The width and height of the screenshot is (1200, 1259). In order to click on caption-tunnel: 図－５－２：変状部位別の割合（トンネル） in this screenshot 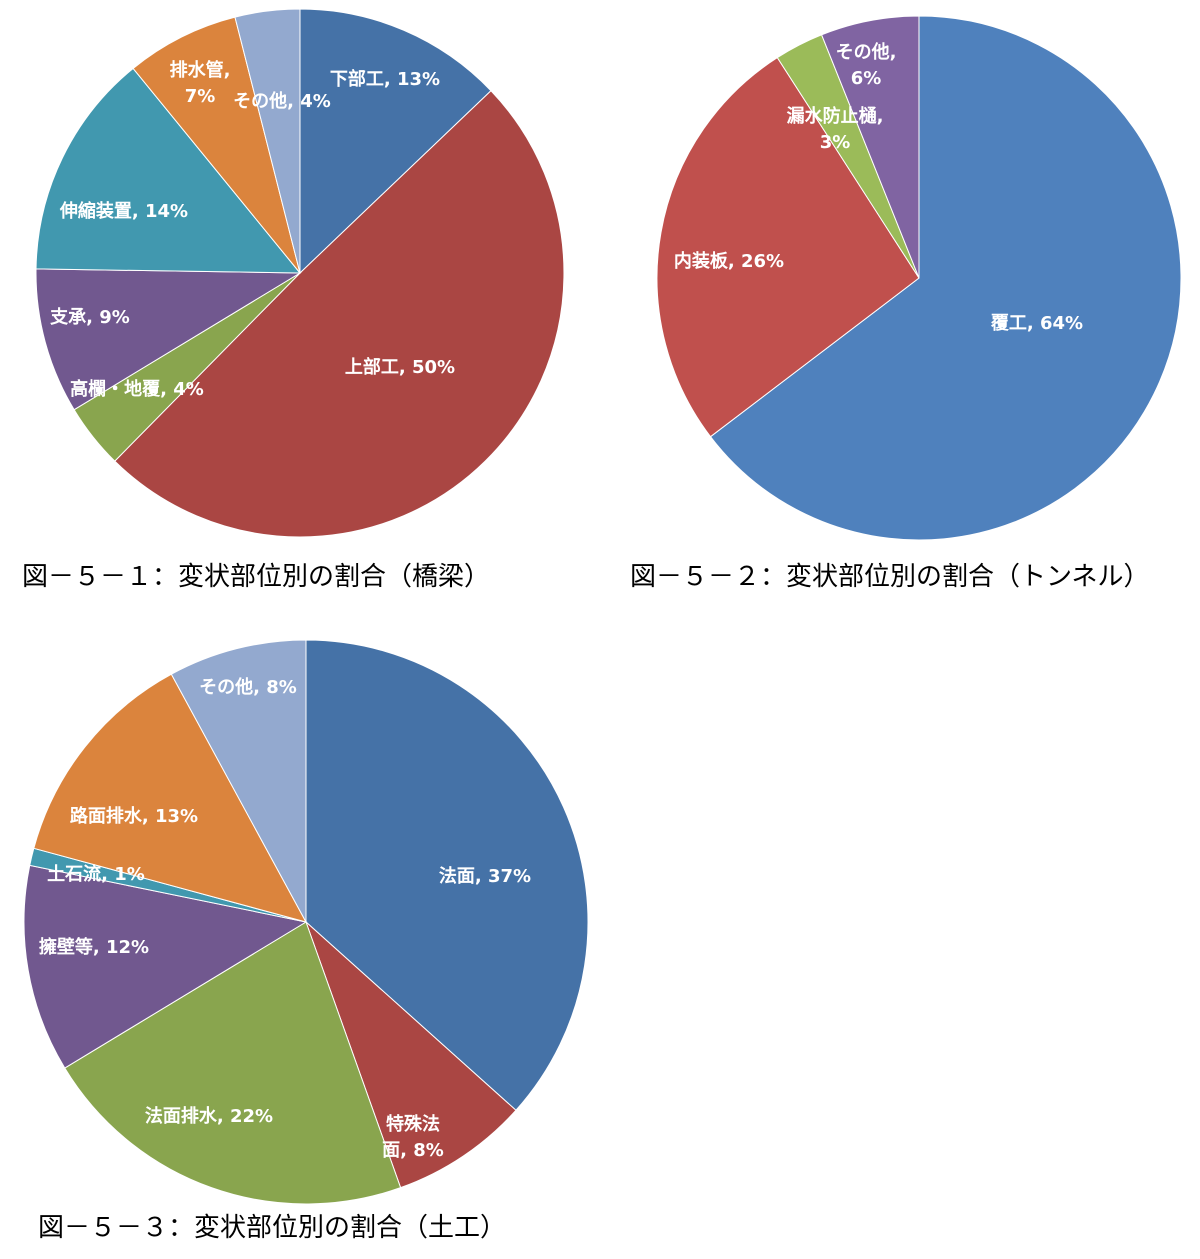, I will do `click(889, 577)`.